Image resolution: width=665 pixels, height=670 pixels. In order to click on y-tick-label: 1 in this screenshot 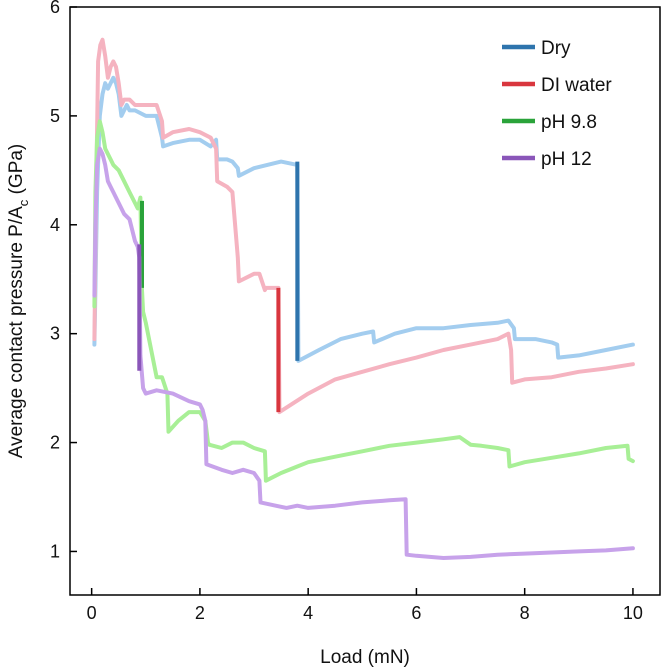, I will do `click(55, 551)`.